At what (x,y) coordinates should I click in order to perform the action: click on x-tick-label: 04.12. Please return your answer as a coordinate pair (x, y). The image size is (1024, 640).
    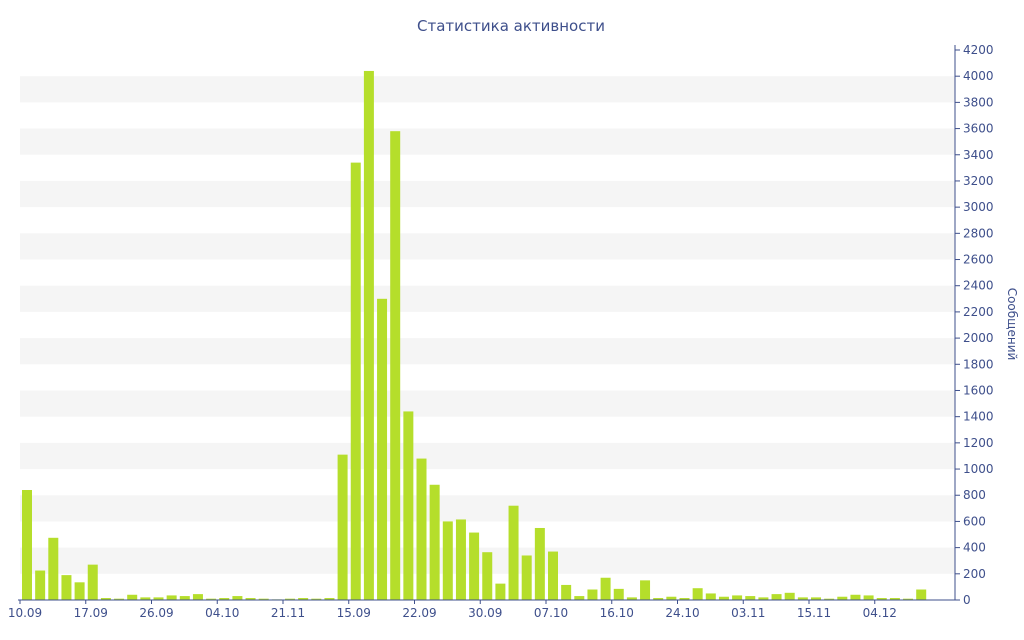
    Looking at the image, I should click on (880, 613).